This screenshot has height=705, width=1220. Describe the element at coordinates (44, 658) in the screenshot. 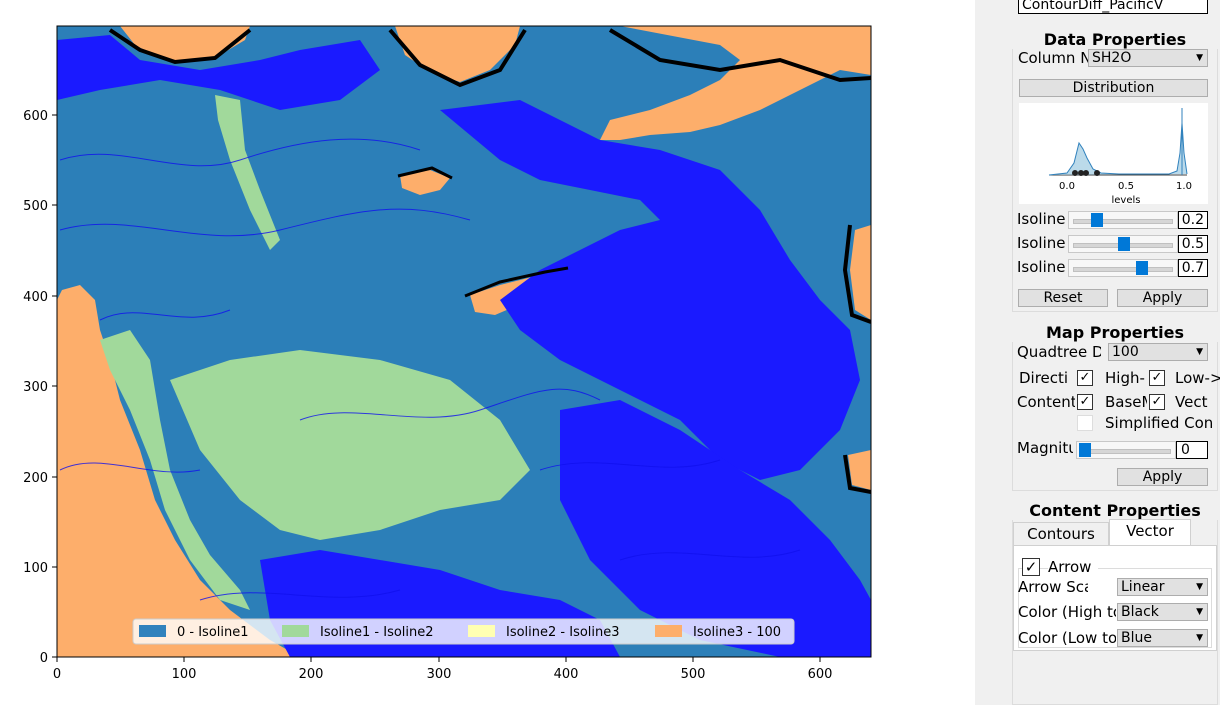

I see `y-tick-label: 0` at that location.